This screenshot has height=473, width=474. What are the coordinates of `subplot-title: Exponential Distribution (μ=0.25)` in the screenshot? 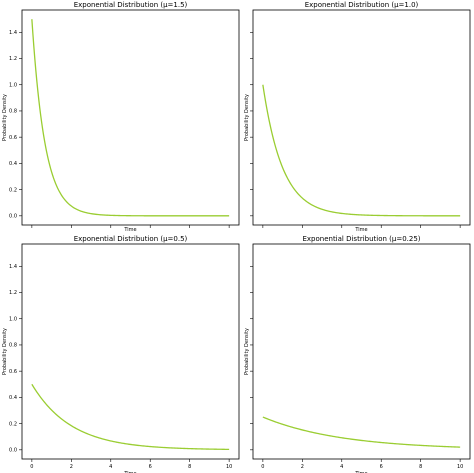 It's located at (361, 239).